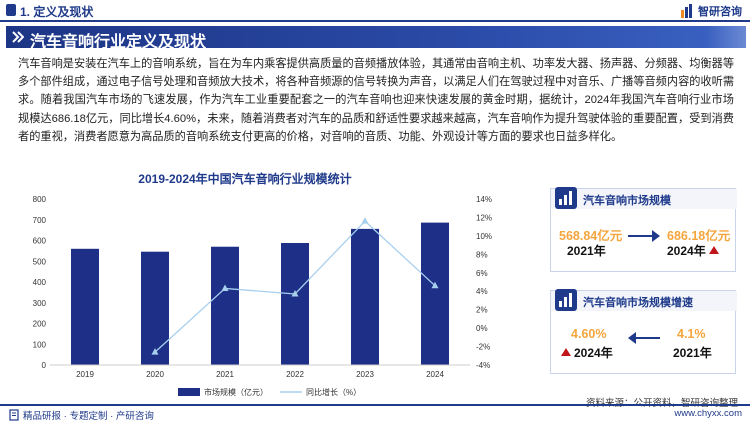 Image resolution: width=750 pixels, height=422 pixels. What do you see at coordinates (375, 21) in the screenshot?
I see `top-divider` at bounding box center [375, 21].